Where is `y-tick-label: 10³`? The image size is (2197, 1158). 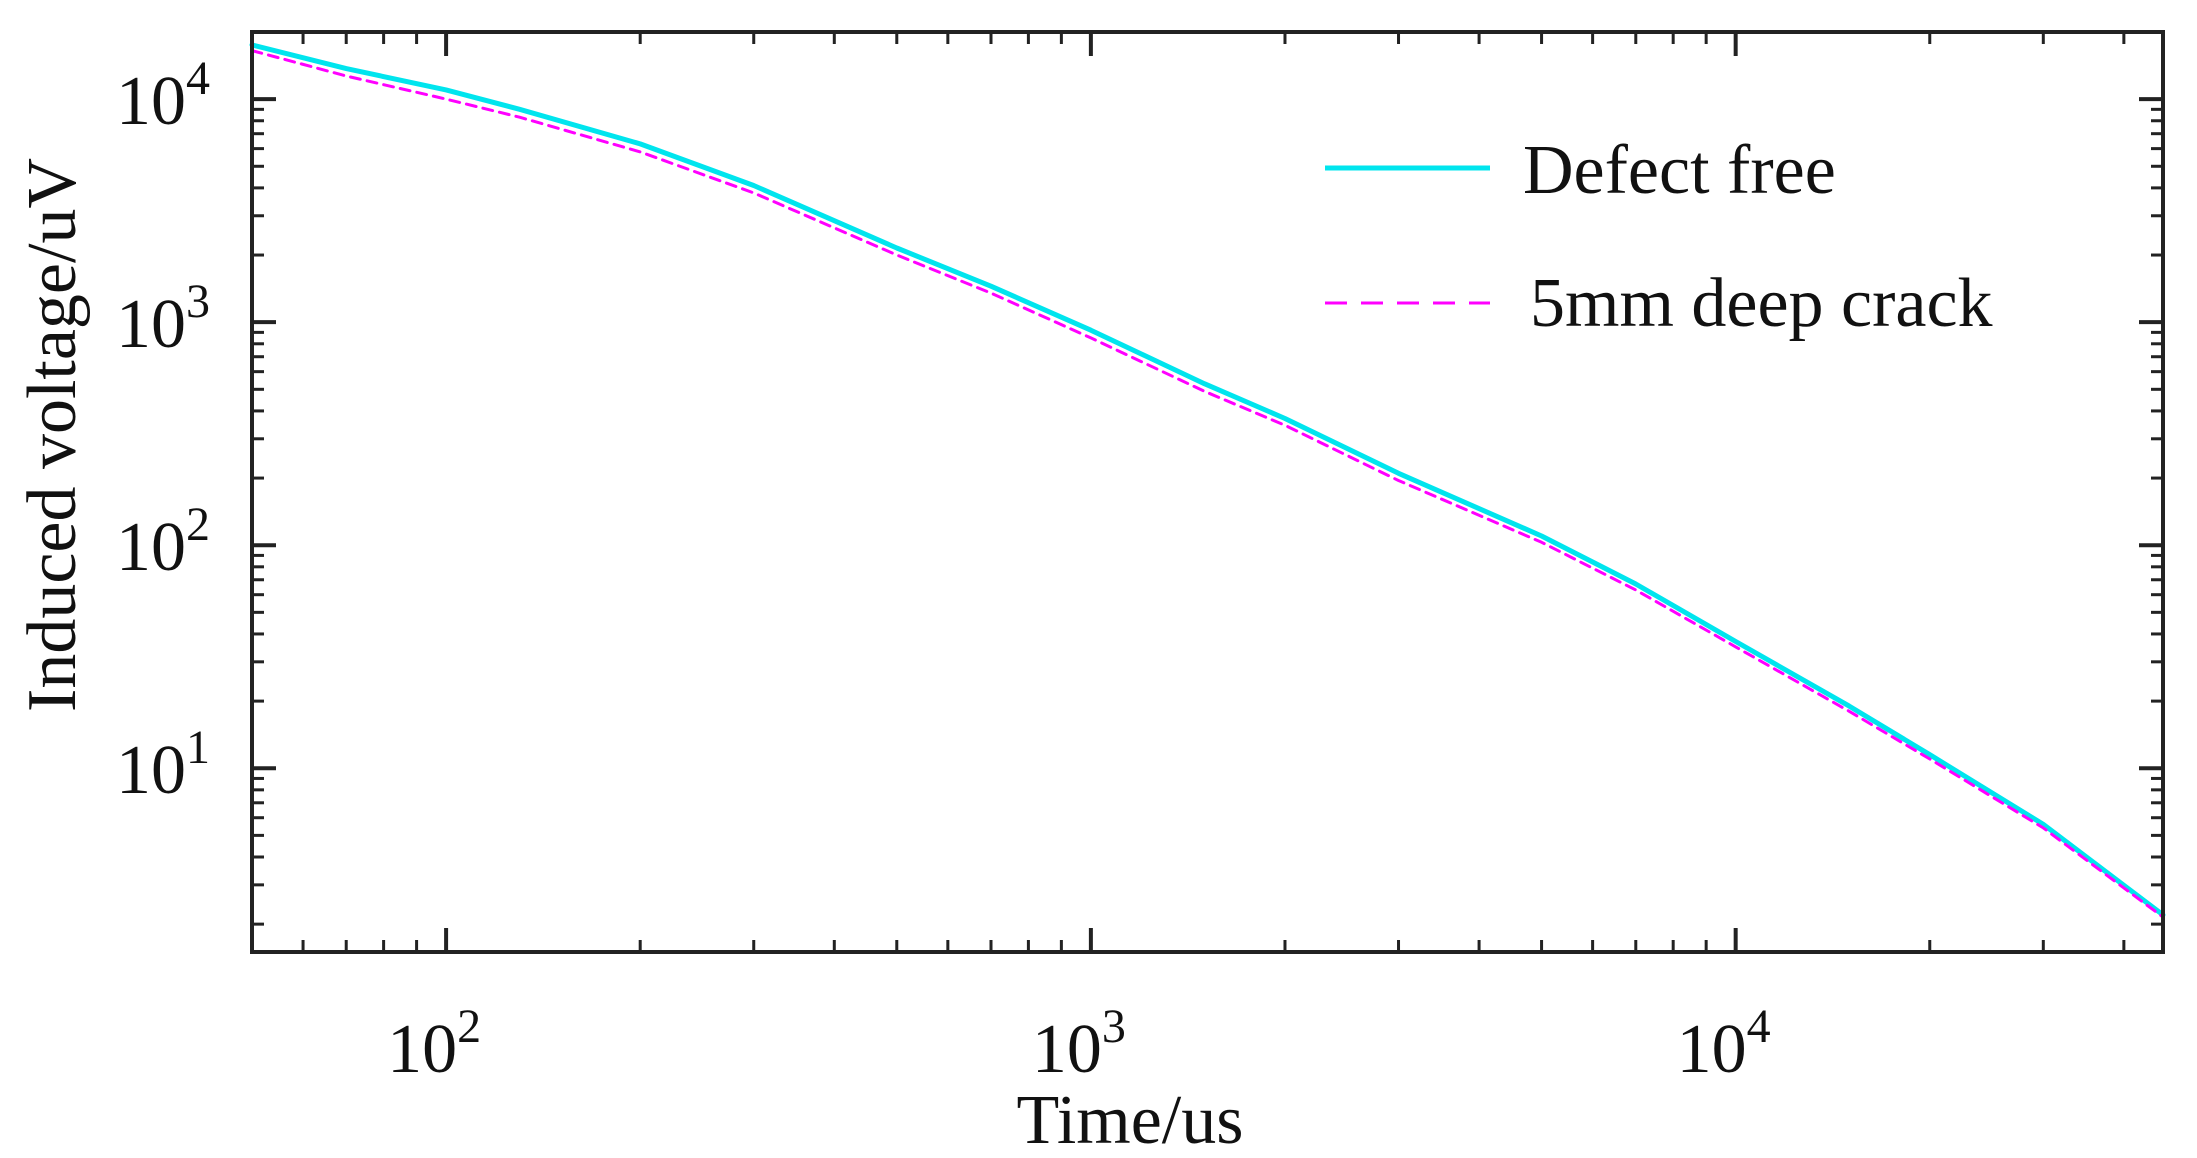 y-tick-label: 10³ is located at coordinates (163, 319).